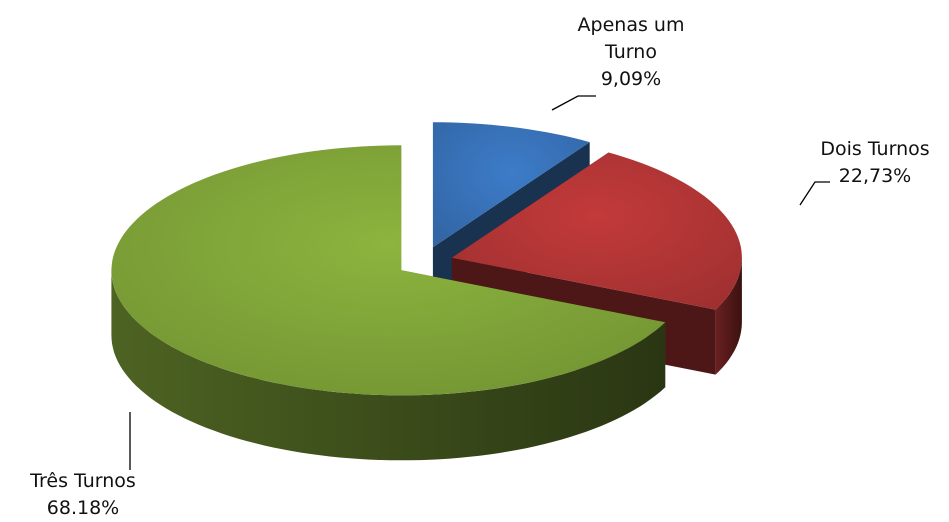  What do you see at coordinates (83, 495) in the screenshot?
I see `slice-label: Três Turnos 68.18%` at bounding box center [83, 495].